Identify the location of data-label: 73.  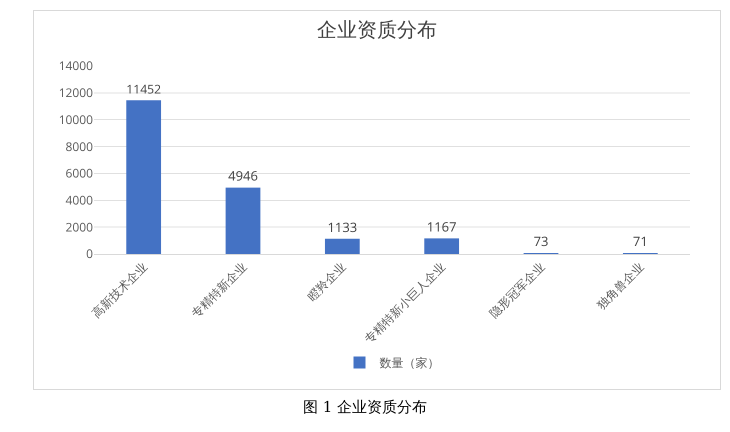
(541, 241).